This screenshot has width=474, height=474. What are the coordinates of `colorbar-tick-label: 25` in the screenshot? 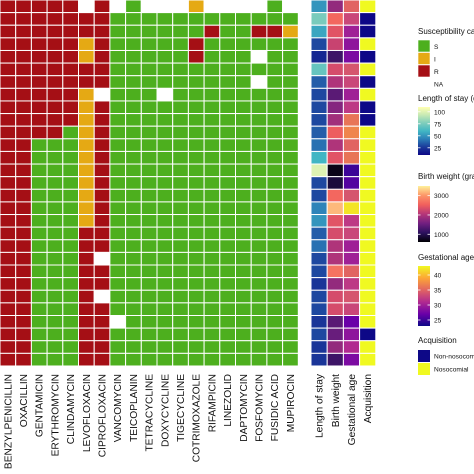 It's located at (438, 148).